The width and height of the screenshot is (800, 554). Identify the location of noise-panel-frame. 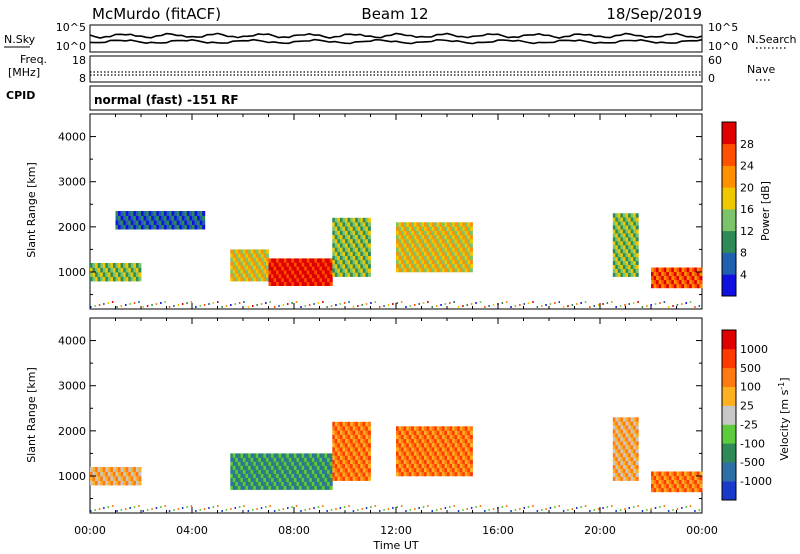
(396, 38).